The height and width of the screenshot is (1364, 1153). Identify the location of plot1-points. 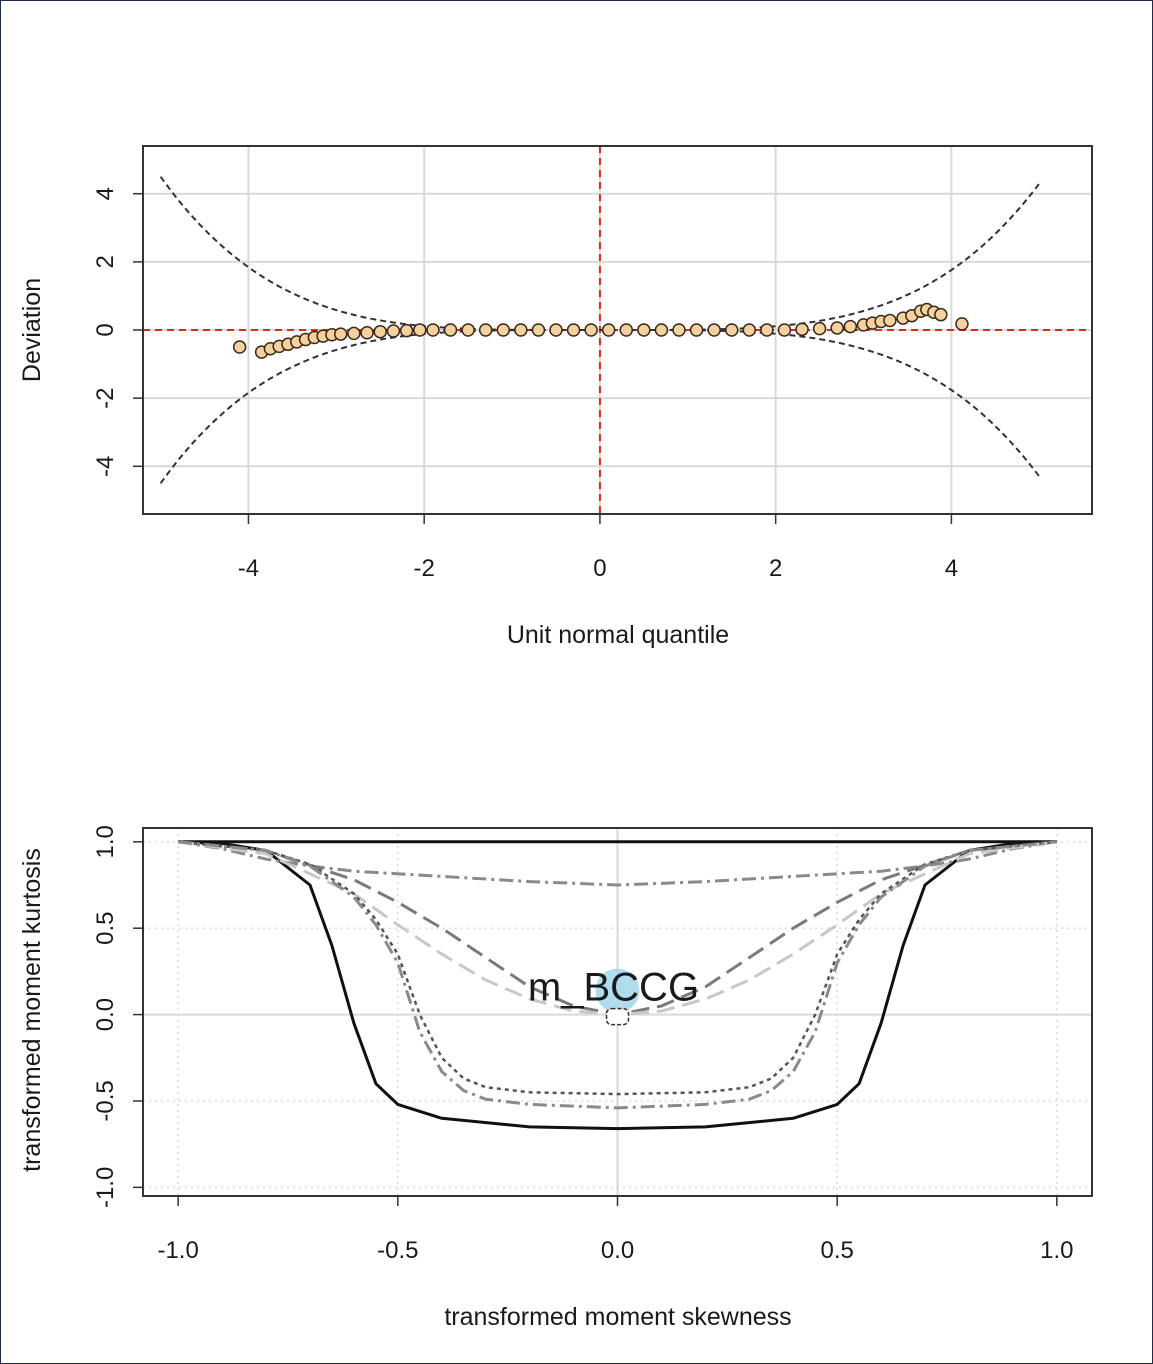
(600, 330).